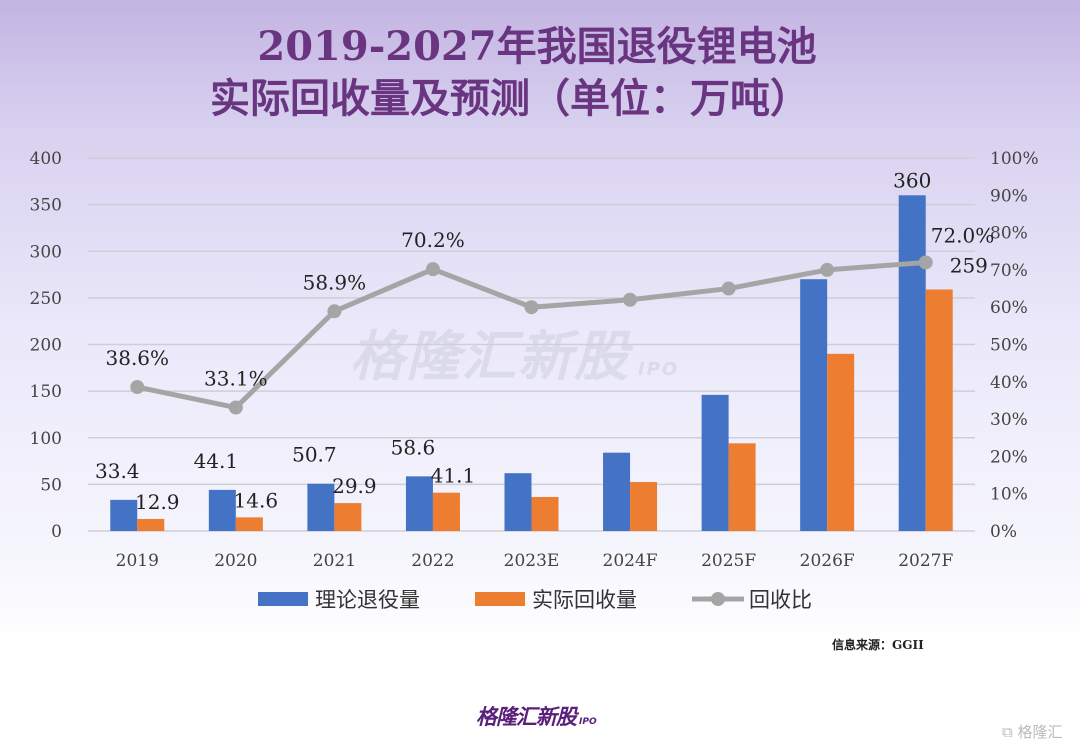 This screenshot has height=748, width=1080. I want to click on watermark-text: 格隆汇新股, so click(490, 356).